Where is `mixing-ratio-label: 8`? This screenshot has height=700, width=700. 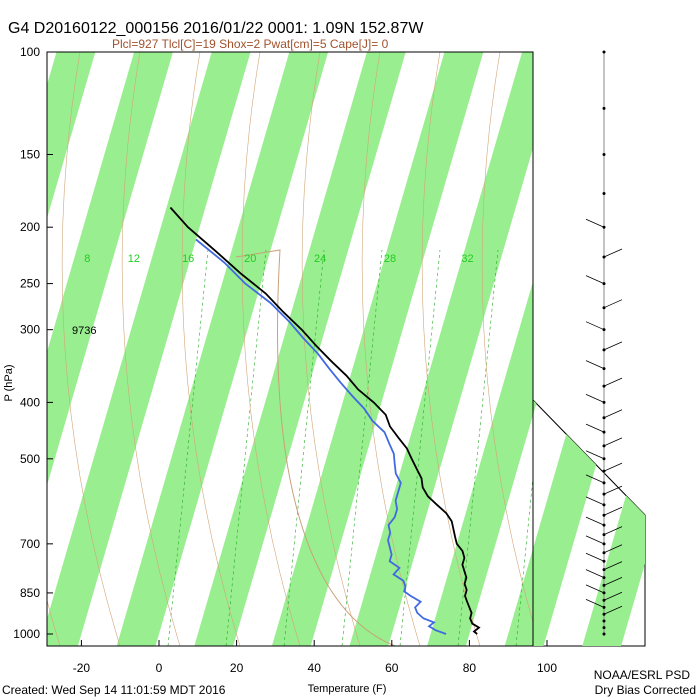
mixing-ratio-label: 8 is located at coordinates (87, 259).